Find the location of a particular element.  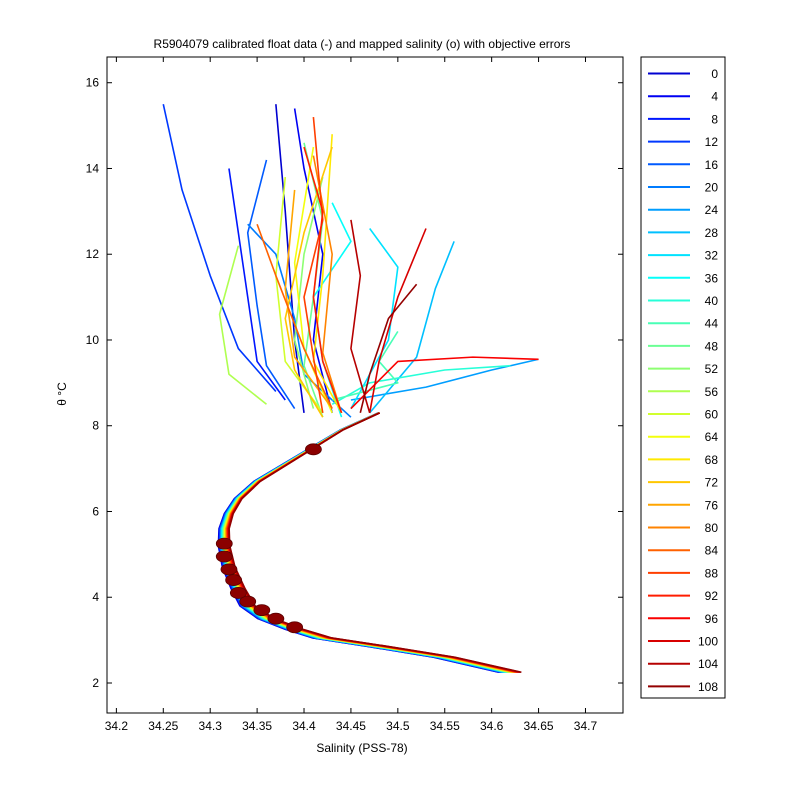

y-tick-label: 6 is located at coordinates (95, 511).